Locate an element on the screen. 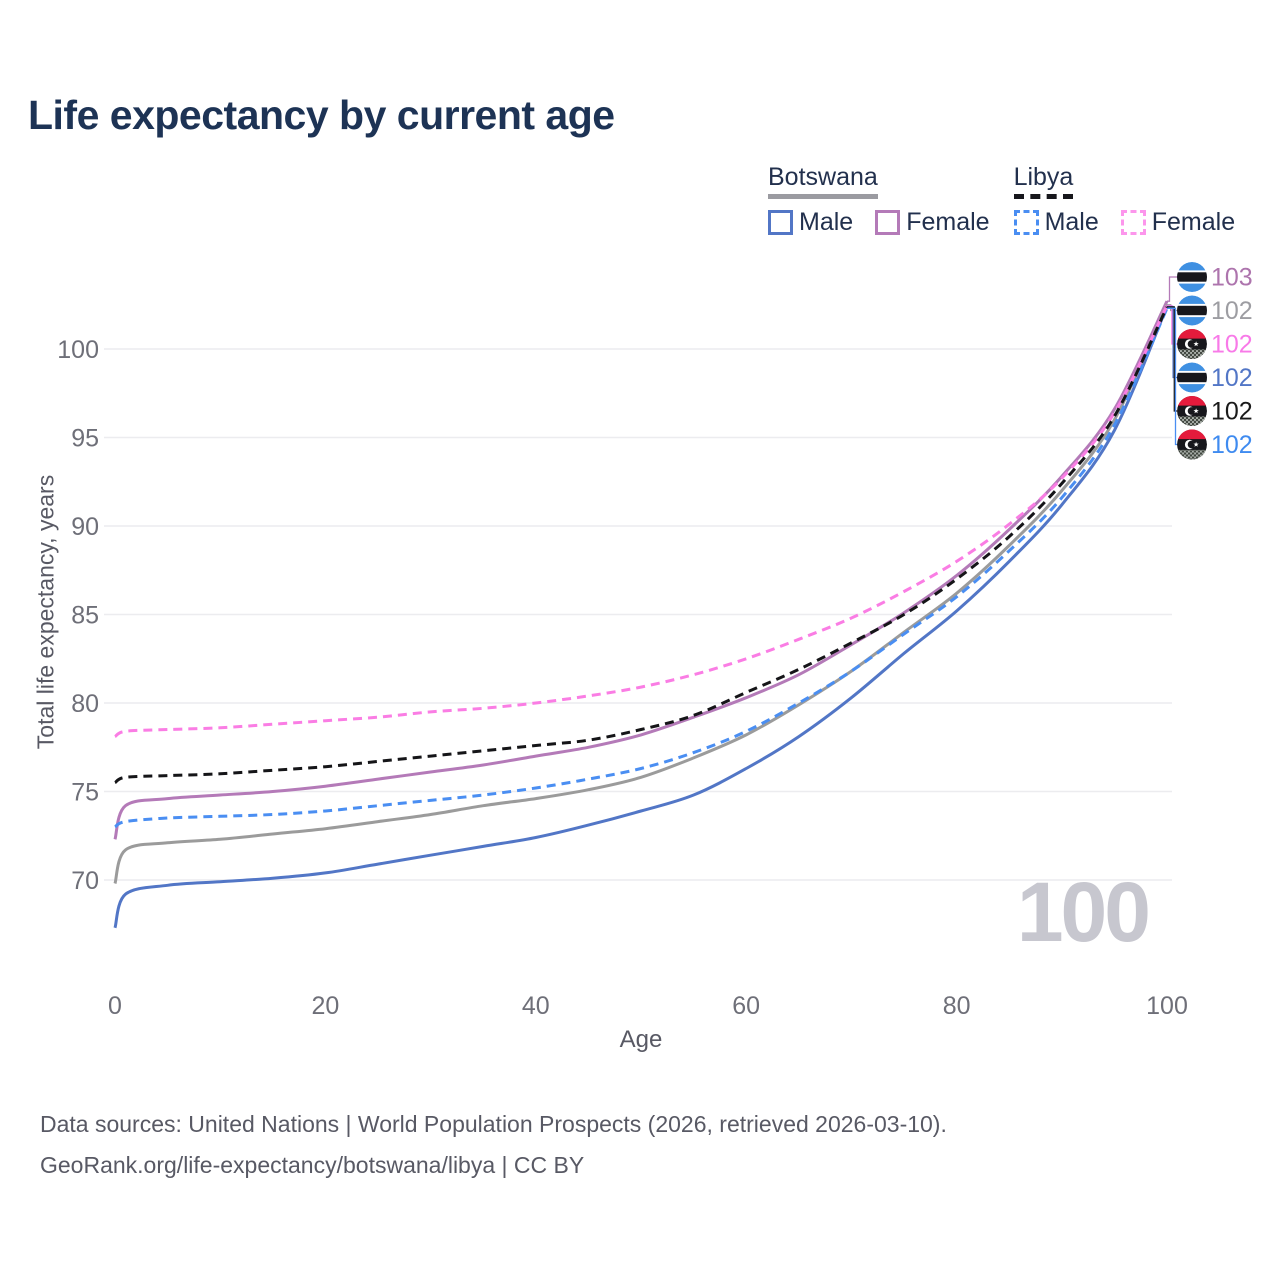 This screenshot has width=1280, height=1280. y-tick-label: 70 is located at coordinates (85, 881).